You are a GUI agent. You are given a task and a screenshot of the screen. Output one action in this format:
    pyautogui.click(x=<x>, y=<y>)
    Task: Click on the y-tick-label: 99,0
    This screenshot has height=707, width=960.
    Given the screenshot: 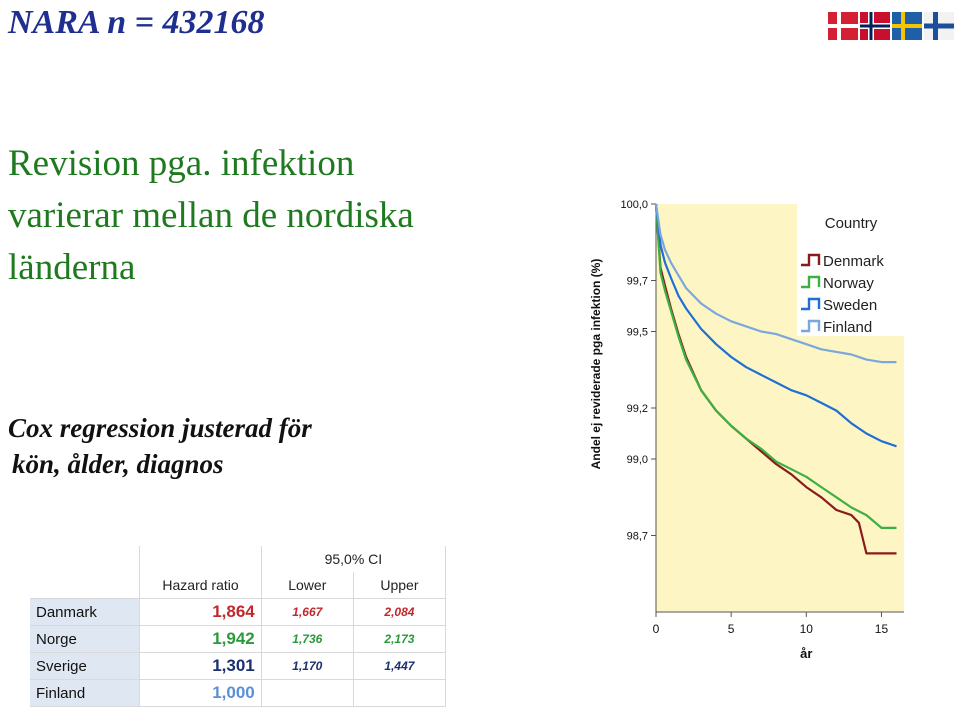 What is the action you would take?
    pyautogui.click(x=637, y=460)
    